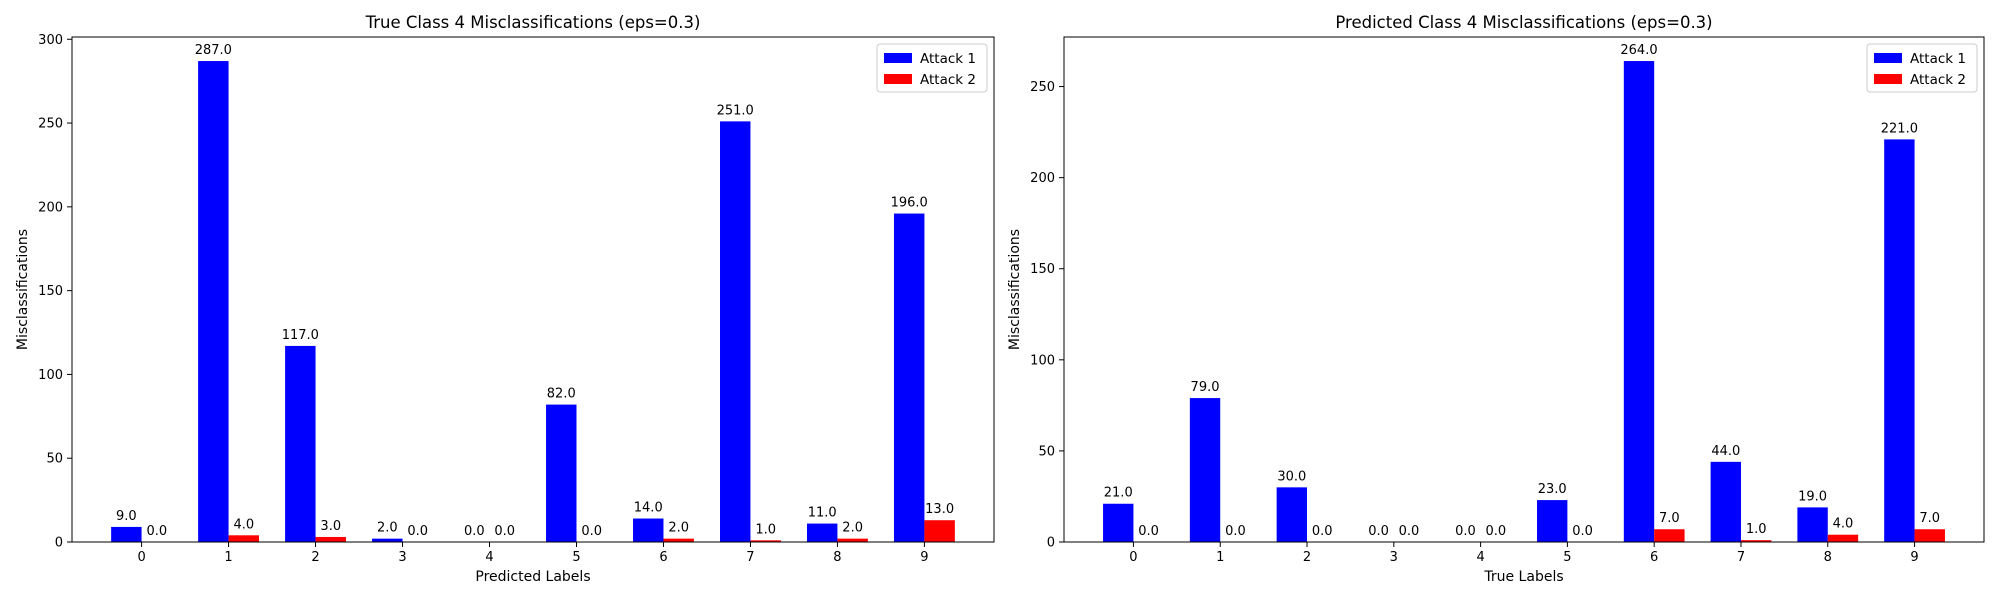 The width and height of the screenshot is (2000, 600). What do you see at coordinates (939, 509) in the screenshot?
I see `left-data-label: 13.0` at bounding box center [939, 509].